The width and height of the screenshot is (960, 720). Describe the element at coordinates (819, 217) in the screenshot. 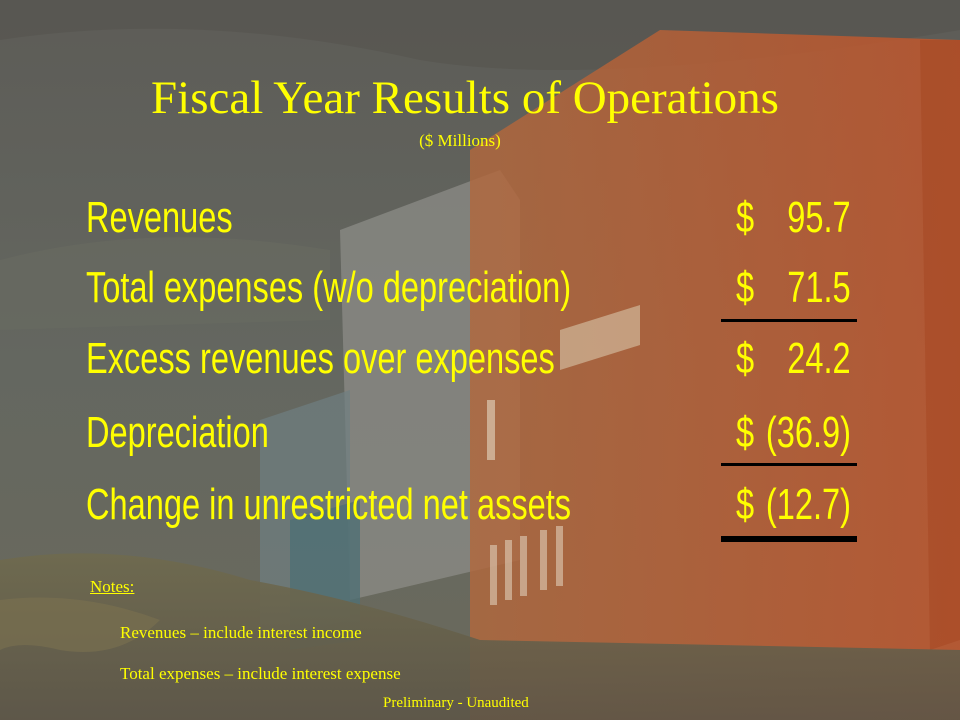

I see `row-amount: 95.7` at that location.